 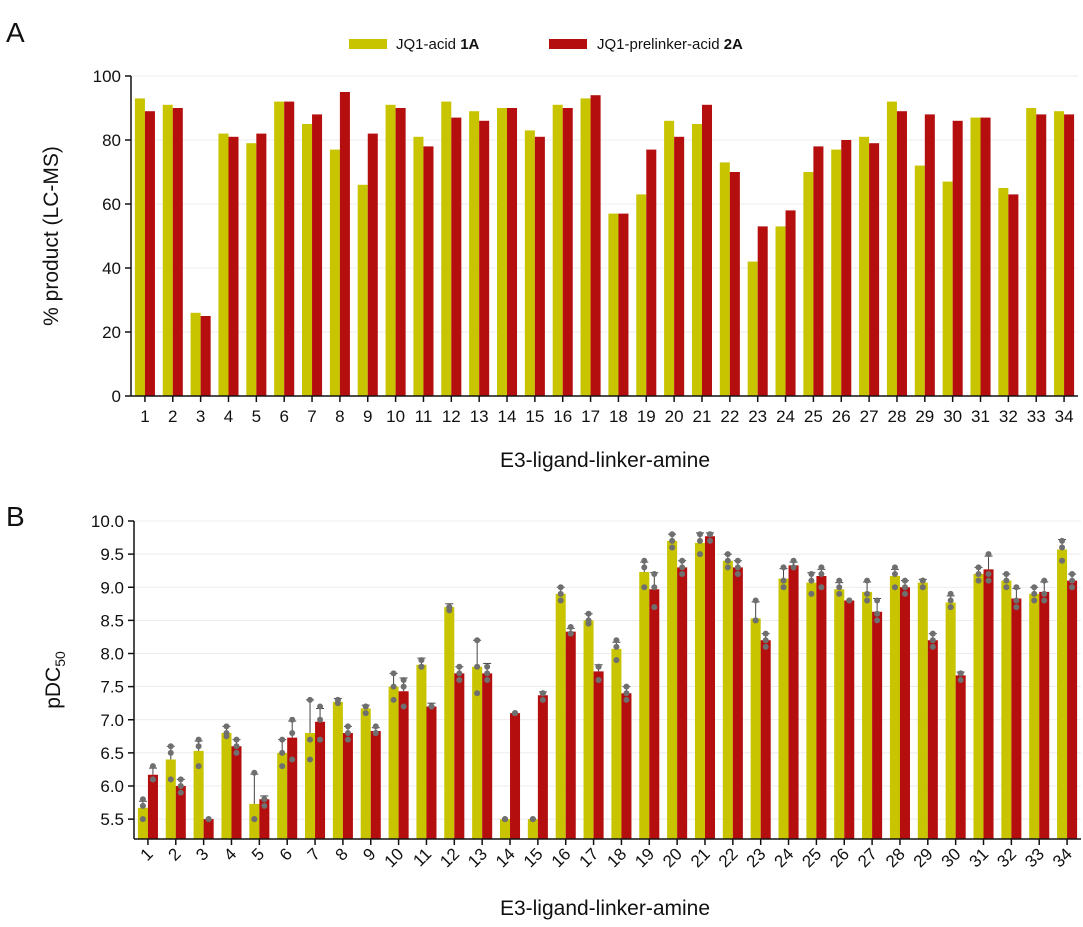 What do you see at coordinates (395, 416) in the screenshot?
I see `x-tick-label-a: 10` at bounding box center [395, 416].